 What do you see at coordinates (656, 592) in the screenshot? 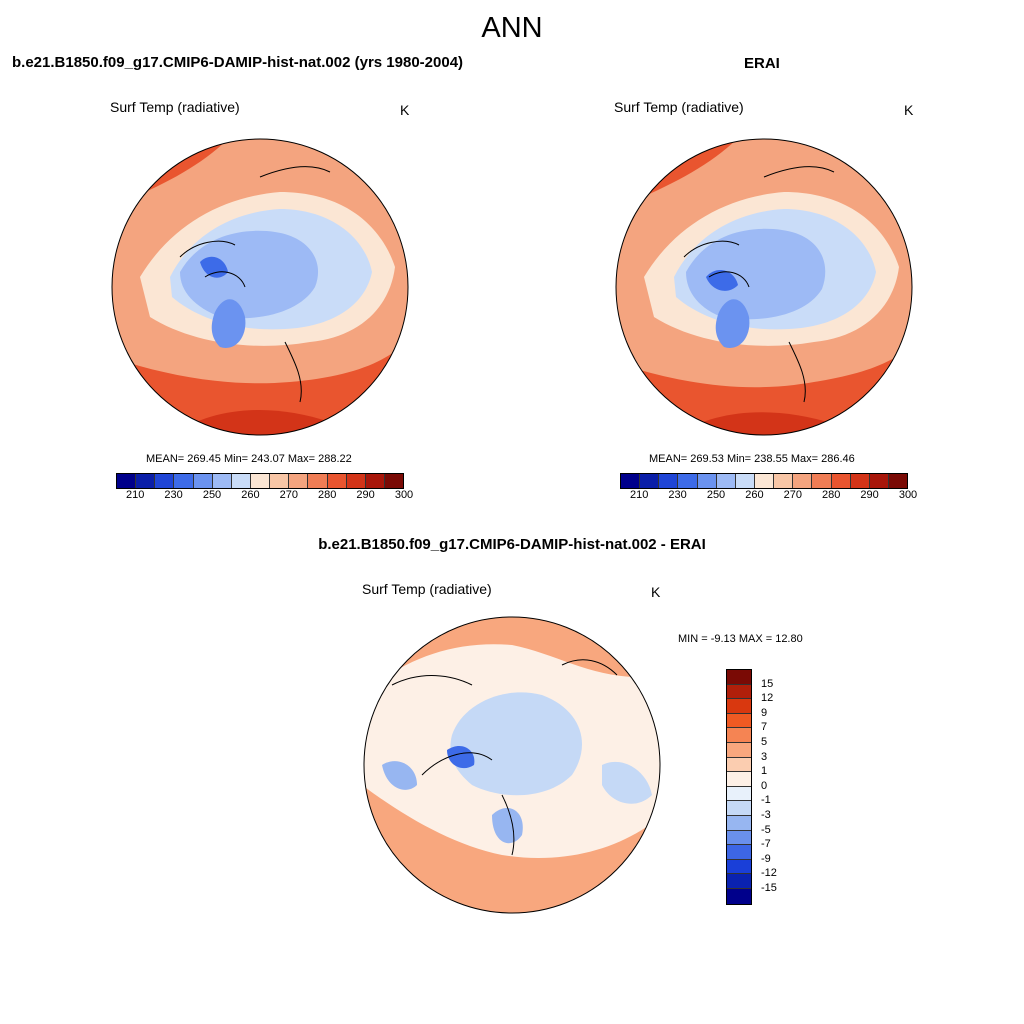
I see `panel-3-units-label: K` at bounding box center [656, 592].